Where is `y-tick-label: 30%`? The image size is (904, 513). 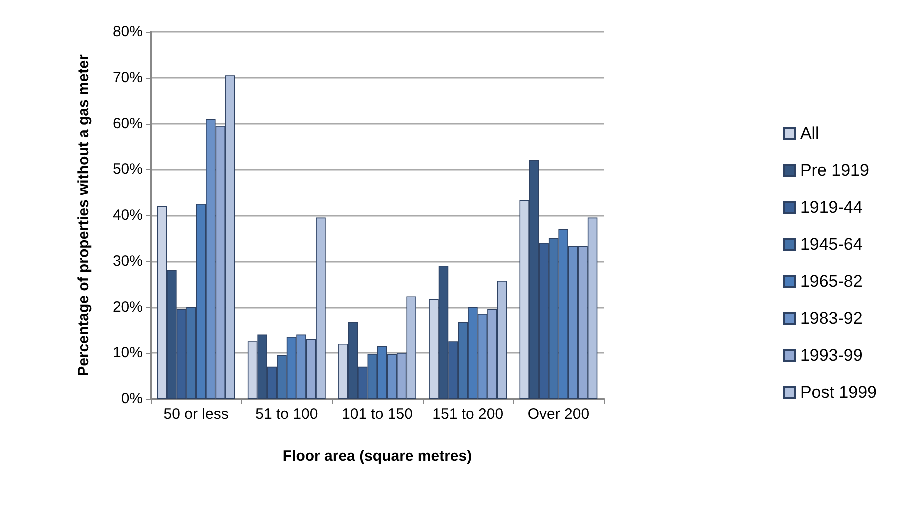 y-tick-label: 30% is located at coordinates (127, 261).